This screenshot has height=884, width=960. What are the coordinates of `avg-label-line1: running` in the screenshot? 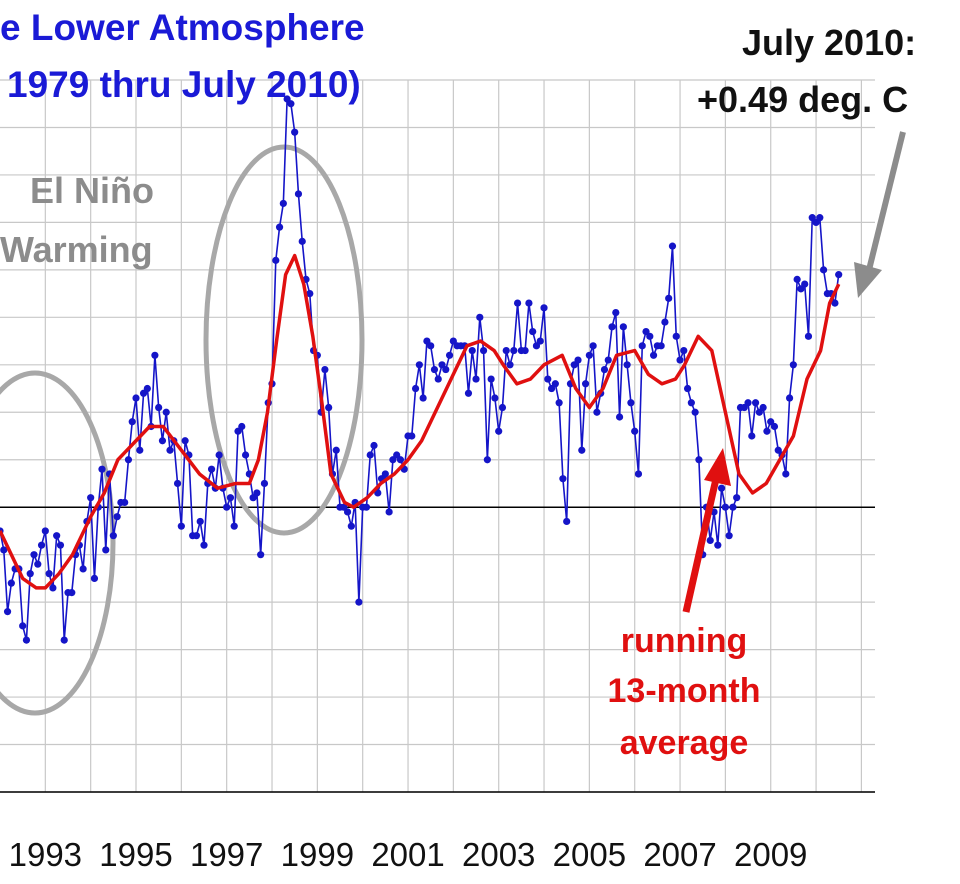 It's located at (684, 641).